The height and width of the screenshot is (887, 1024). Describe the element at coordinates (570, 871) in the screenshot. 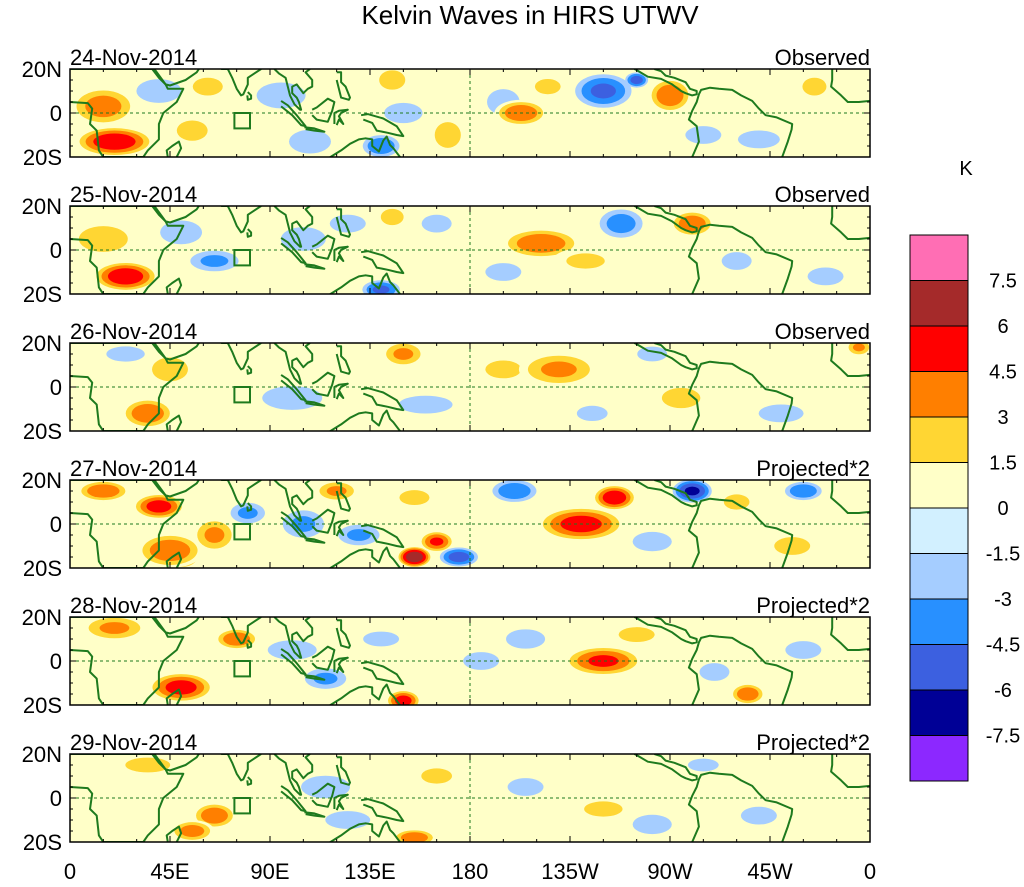

I see `lon-tick-label: 135W` at that location.